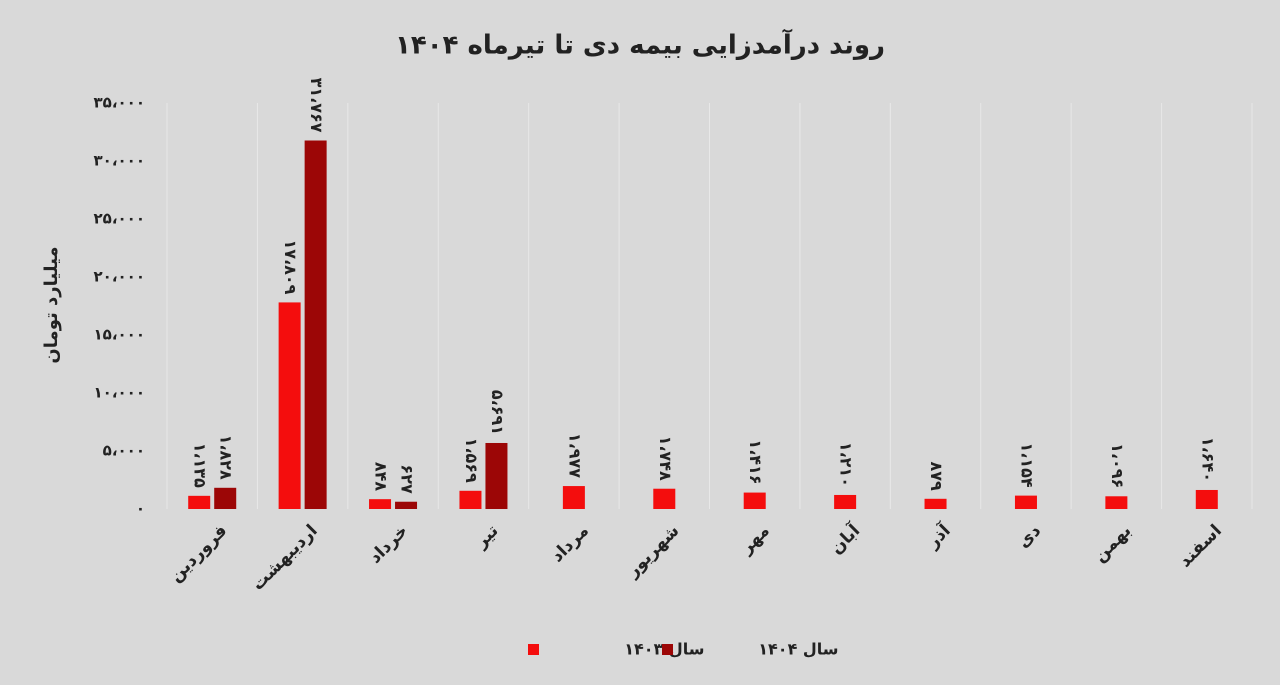  What do you see at coordinates (798, 649) in the screenshot?
I see `legend-label: سال ۱۴۰۴` at bounding box center [798, 649].